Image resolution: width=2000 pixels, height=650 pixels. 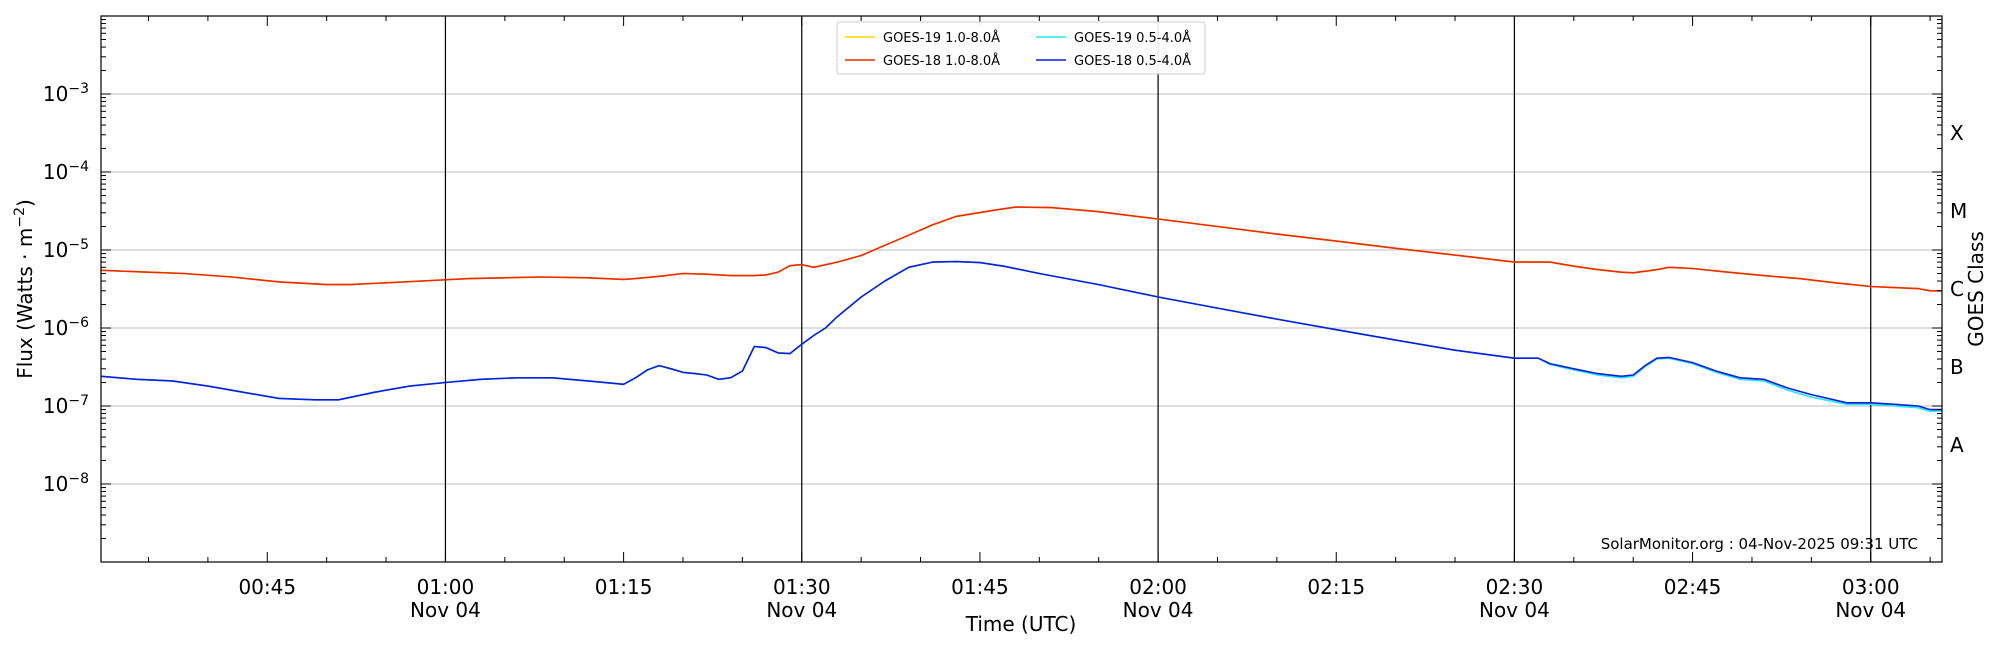 What do you see at coordinates (1759, 544) in the screenshot?
I see `credit-text: SolarMonitor.org : 04-Nov-2025 09:31 UTC` at bounding box center [1759, 544].